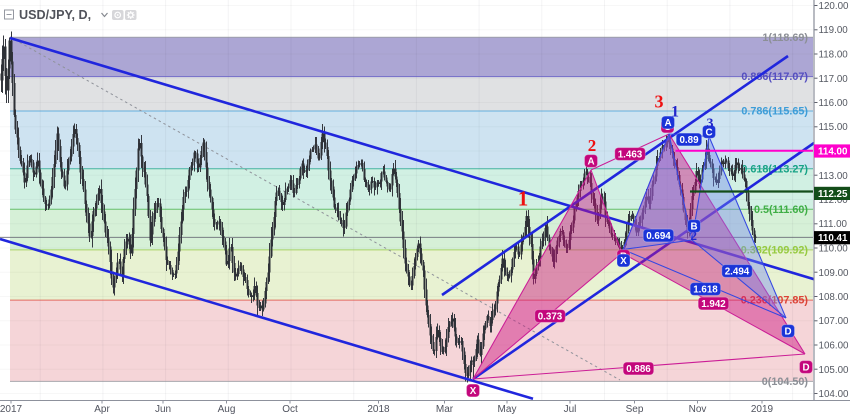  I want to click on svg-text: 2.494, so click(737, 272).